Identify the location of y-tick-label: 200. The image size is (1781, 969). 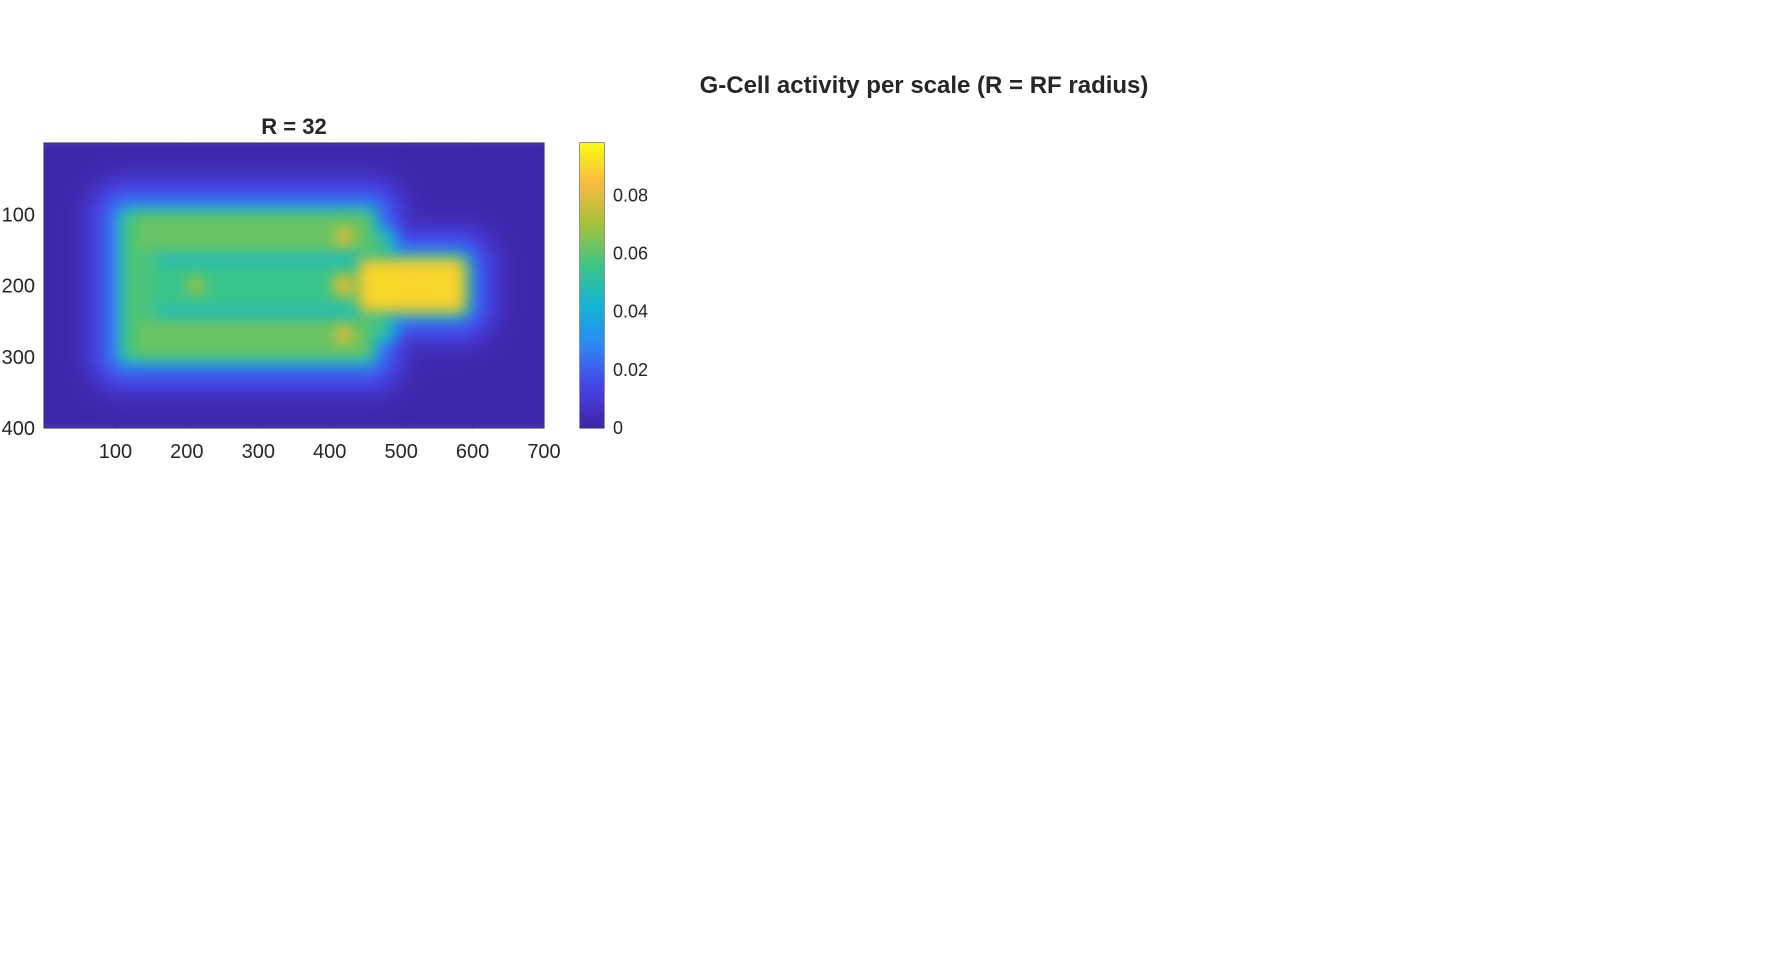
(18, 287).